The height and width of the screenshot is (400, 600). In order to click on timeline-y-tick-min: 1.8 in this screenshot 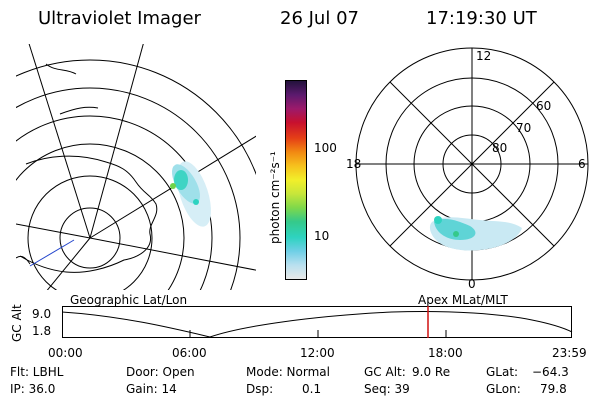, I will do `click(42, 331)`.